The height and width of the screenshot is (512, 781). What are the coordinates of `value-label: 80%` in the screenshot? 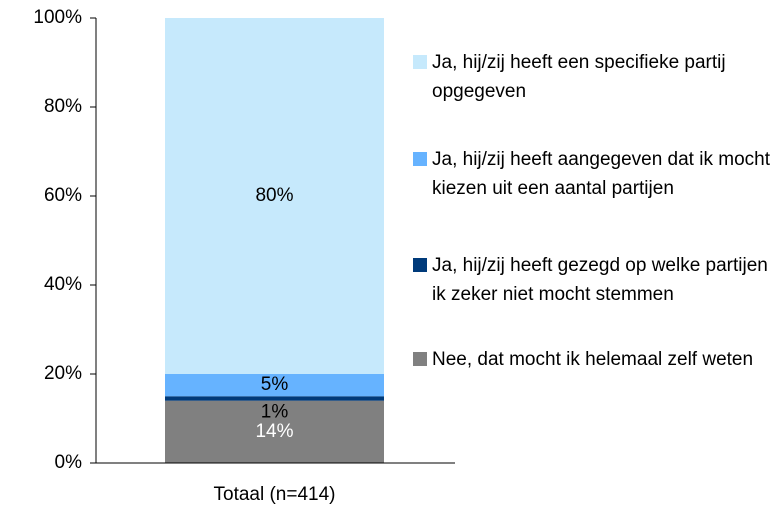 It's located at (274, 195).